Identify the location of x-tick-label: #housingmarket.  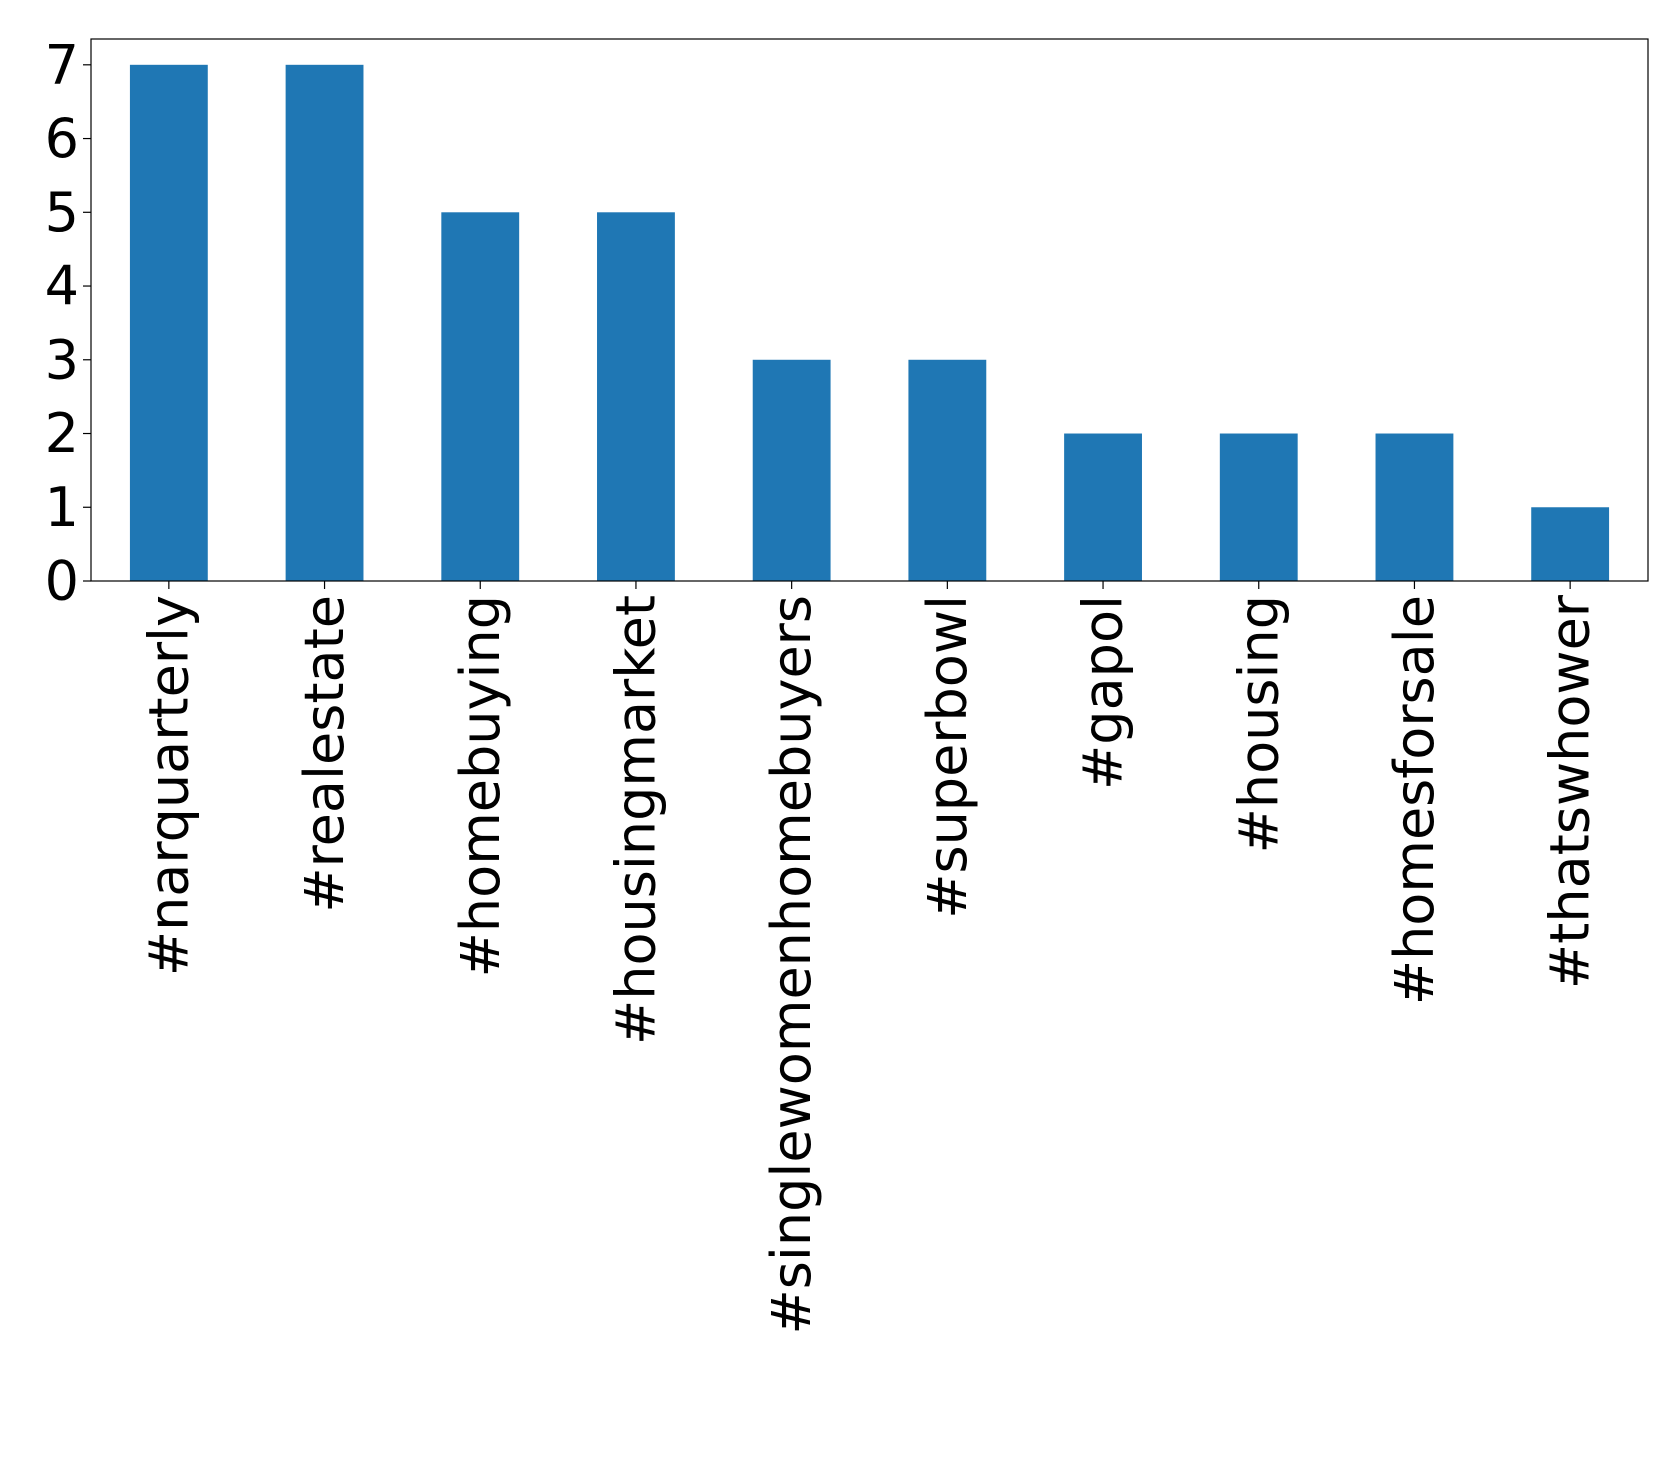
(635, 820).